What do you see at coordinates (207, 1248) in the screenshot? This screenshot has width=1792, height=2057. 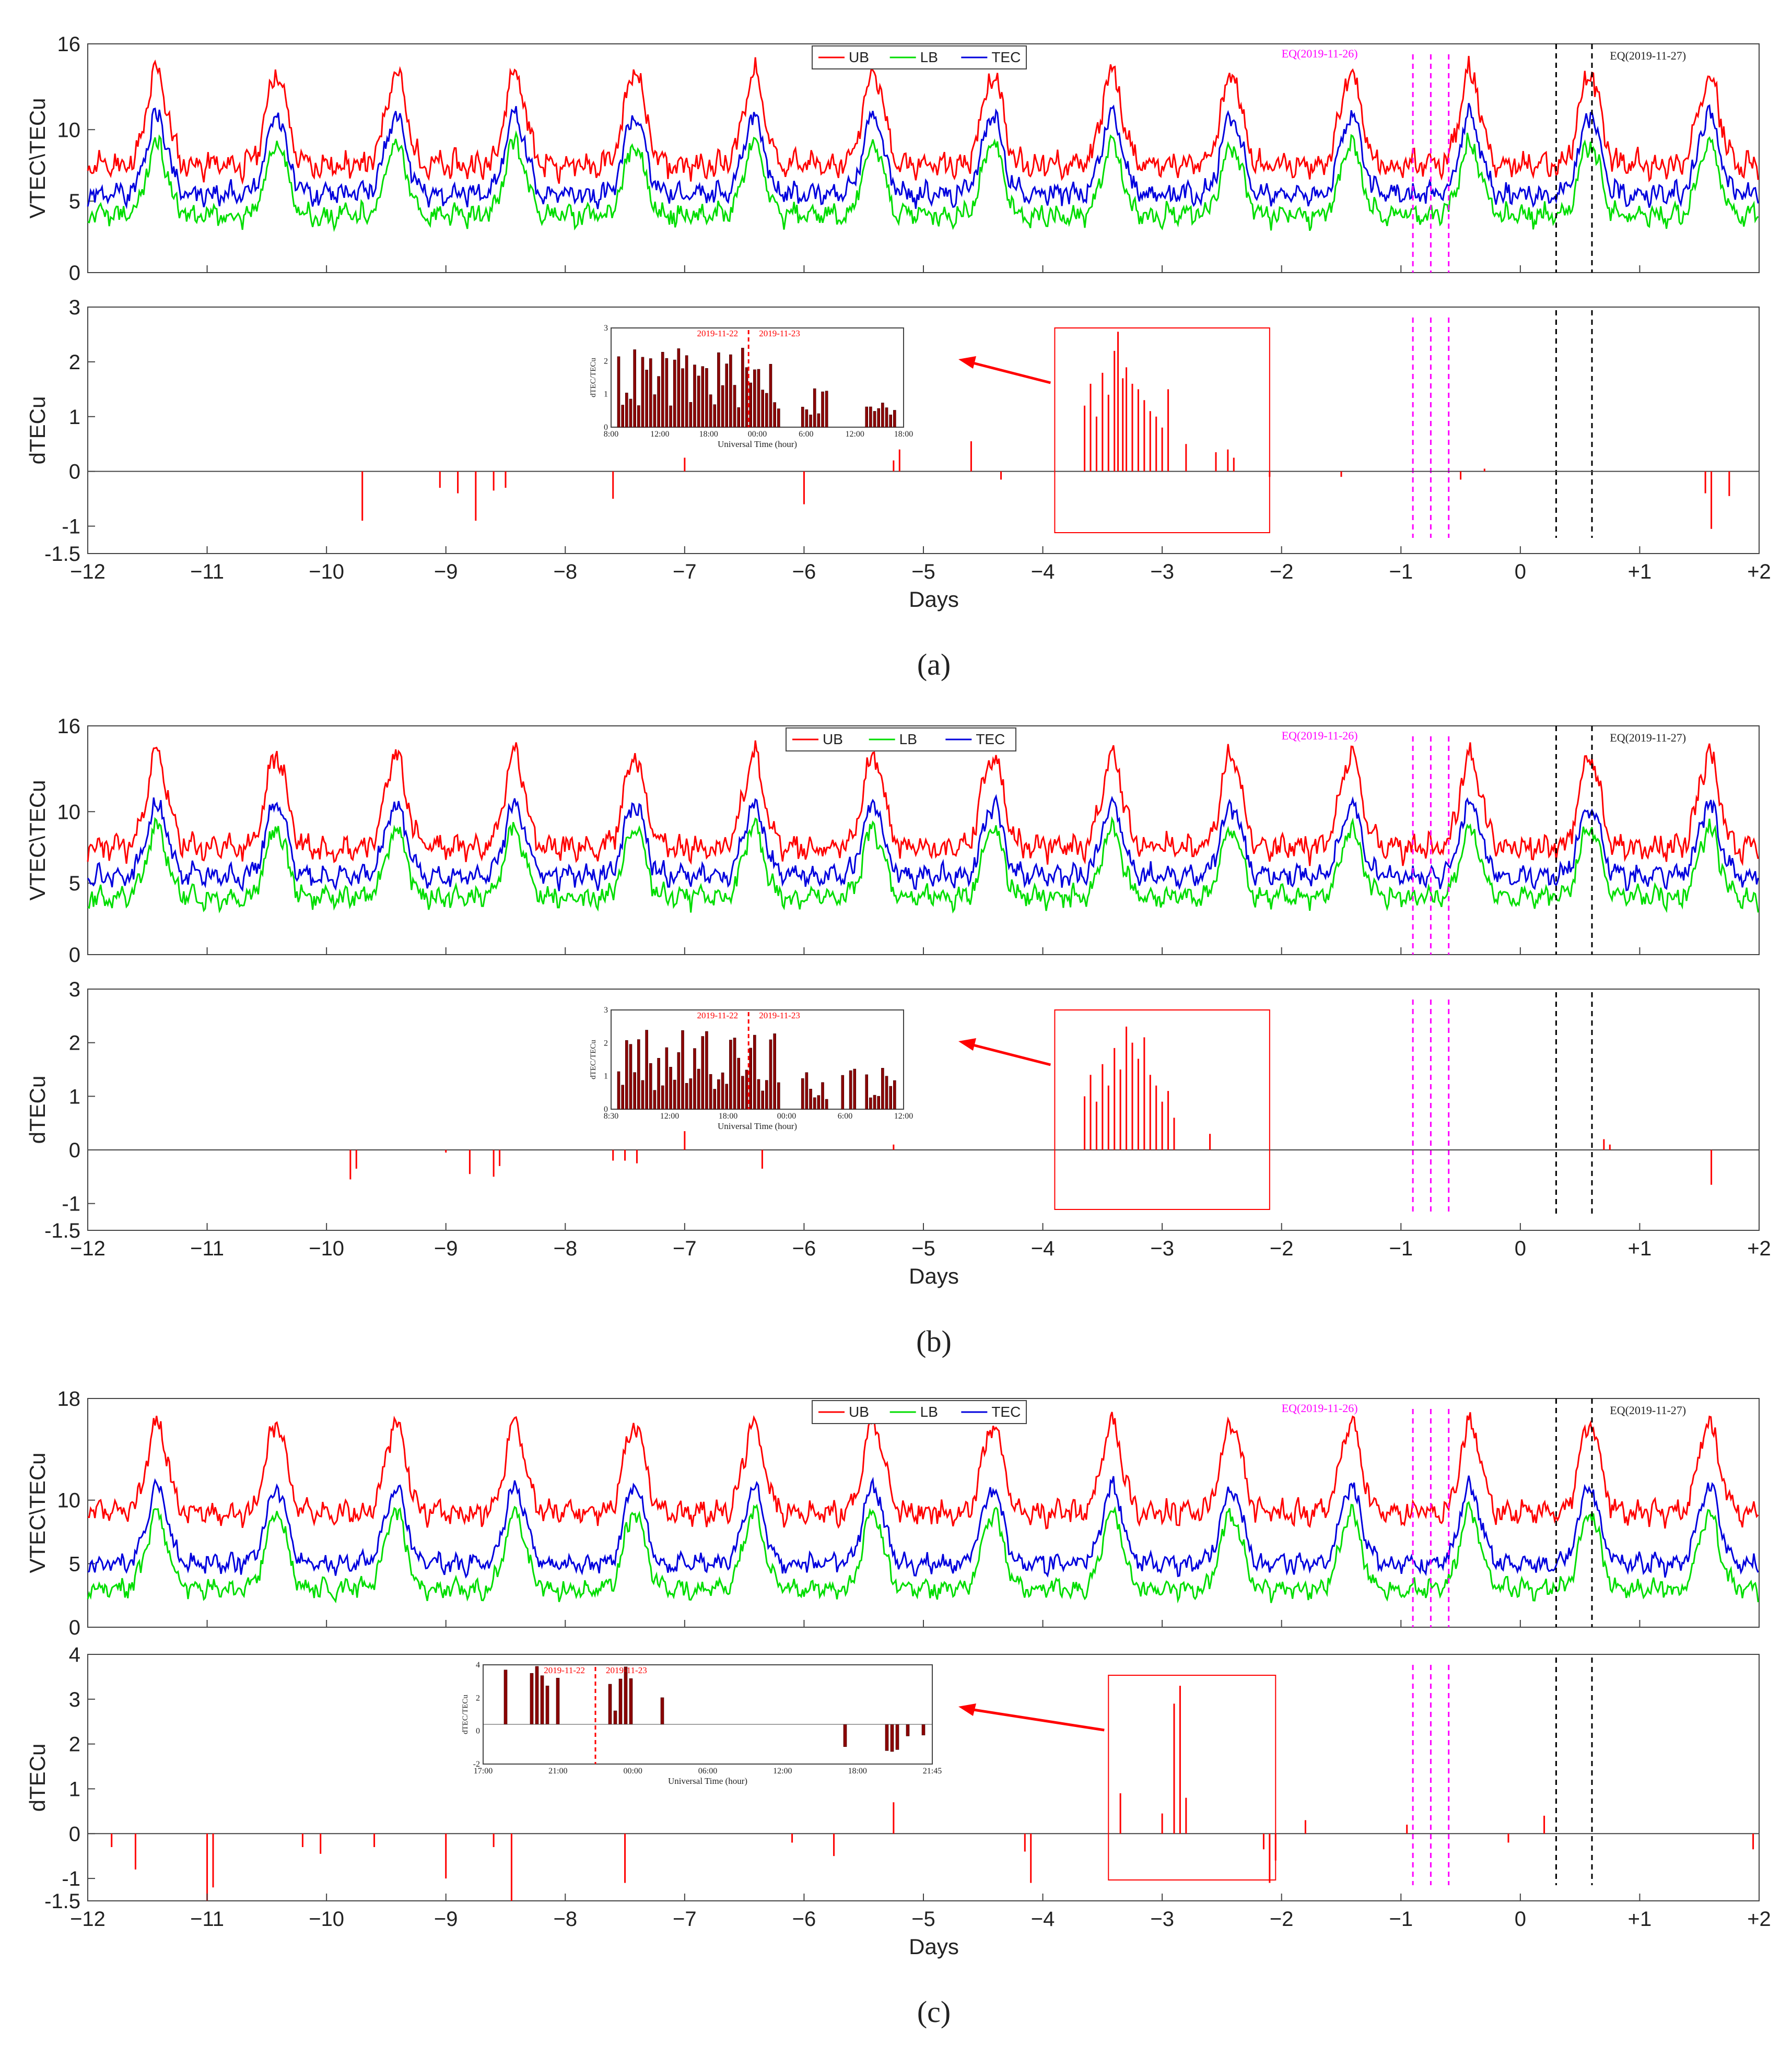 I see `x-tick-label: −11` at bounding box center [207, 1248].